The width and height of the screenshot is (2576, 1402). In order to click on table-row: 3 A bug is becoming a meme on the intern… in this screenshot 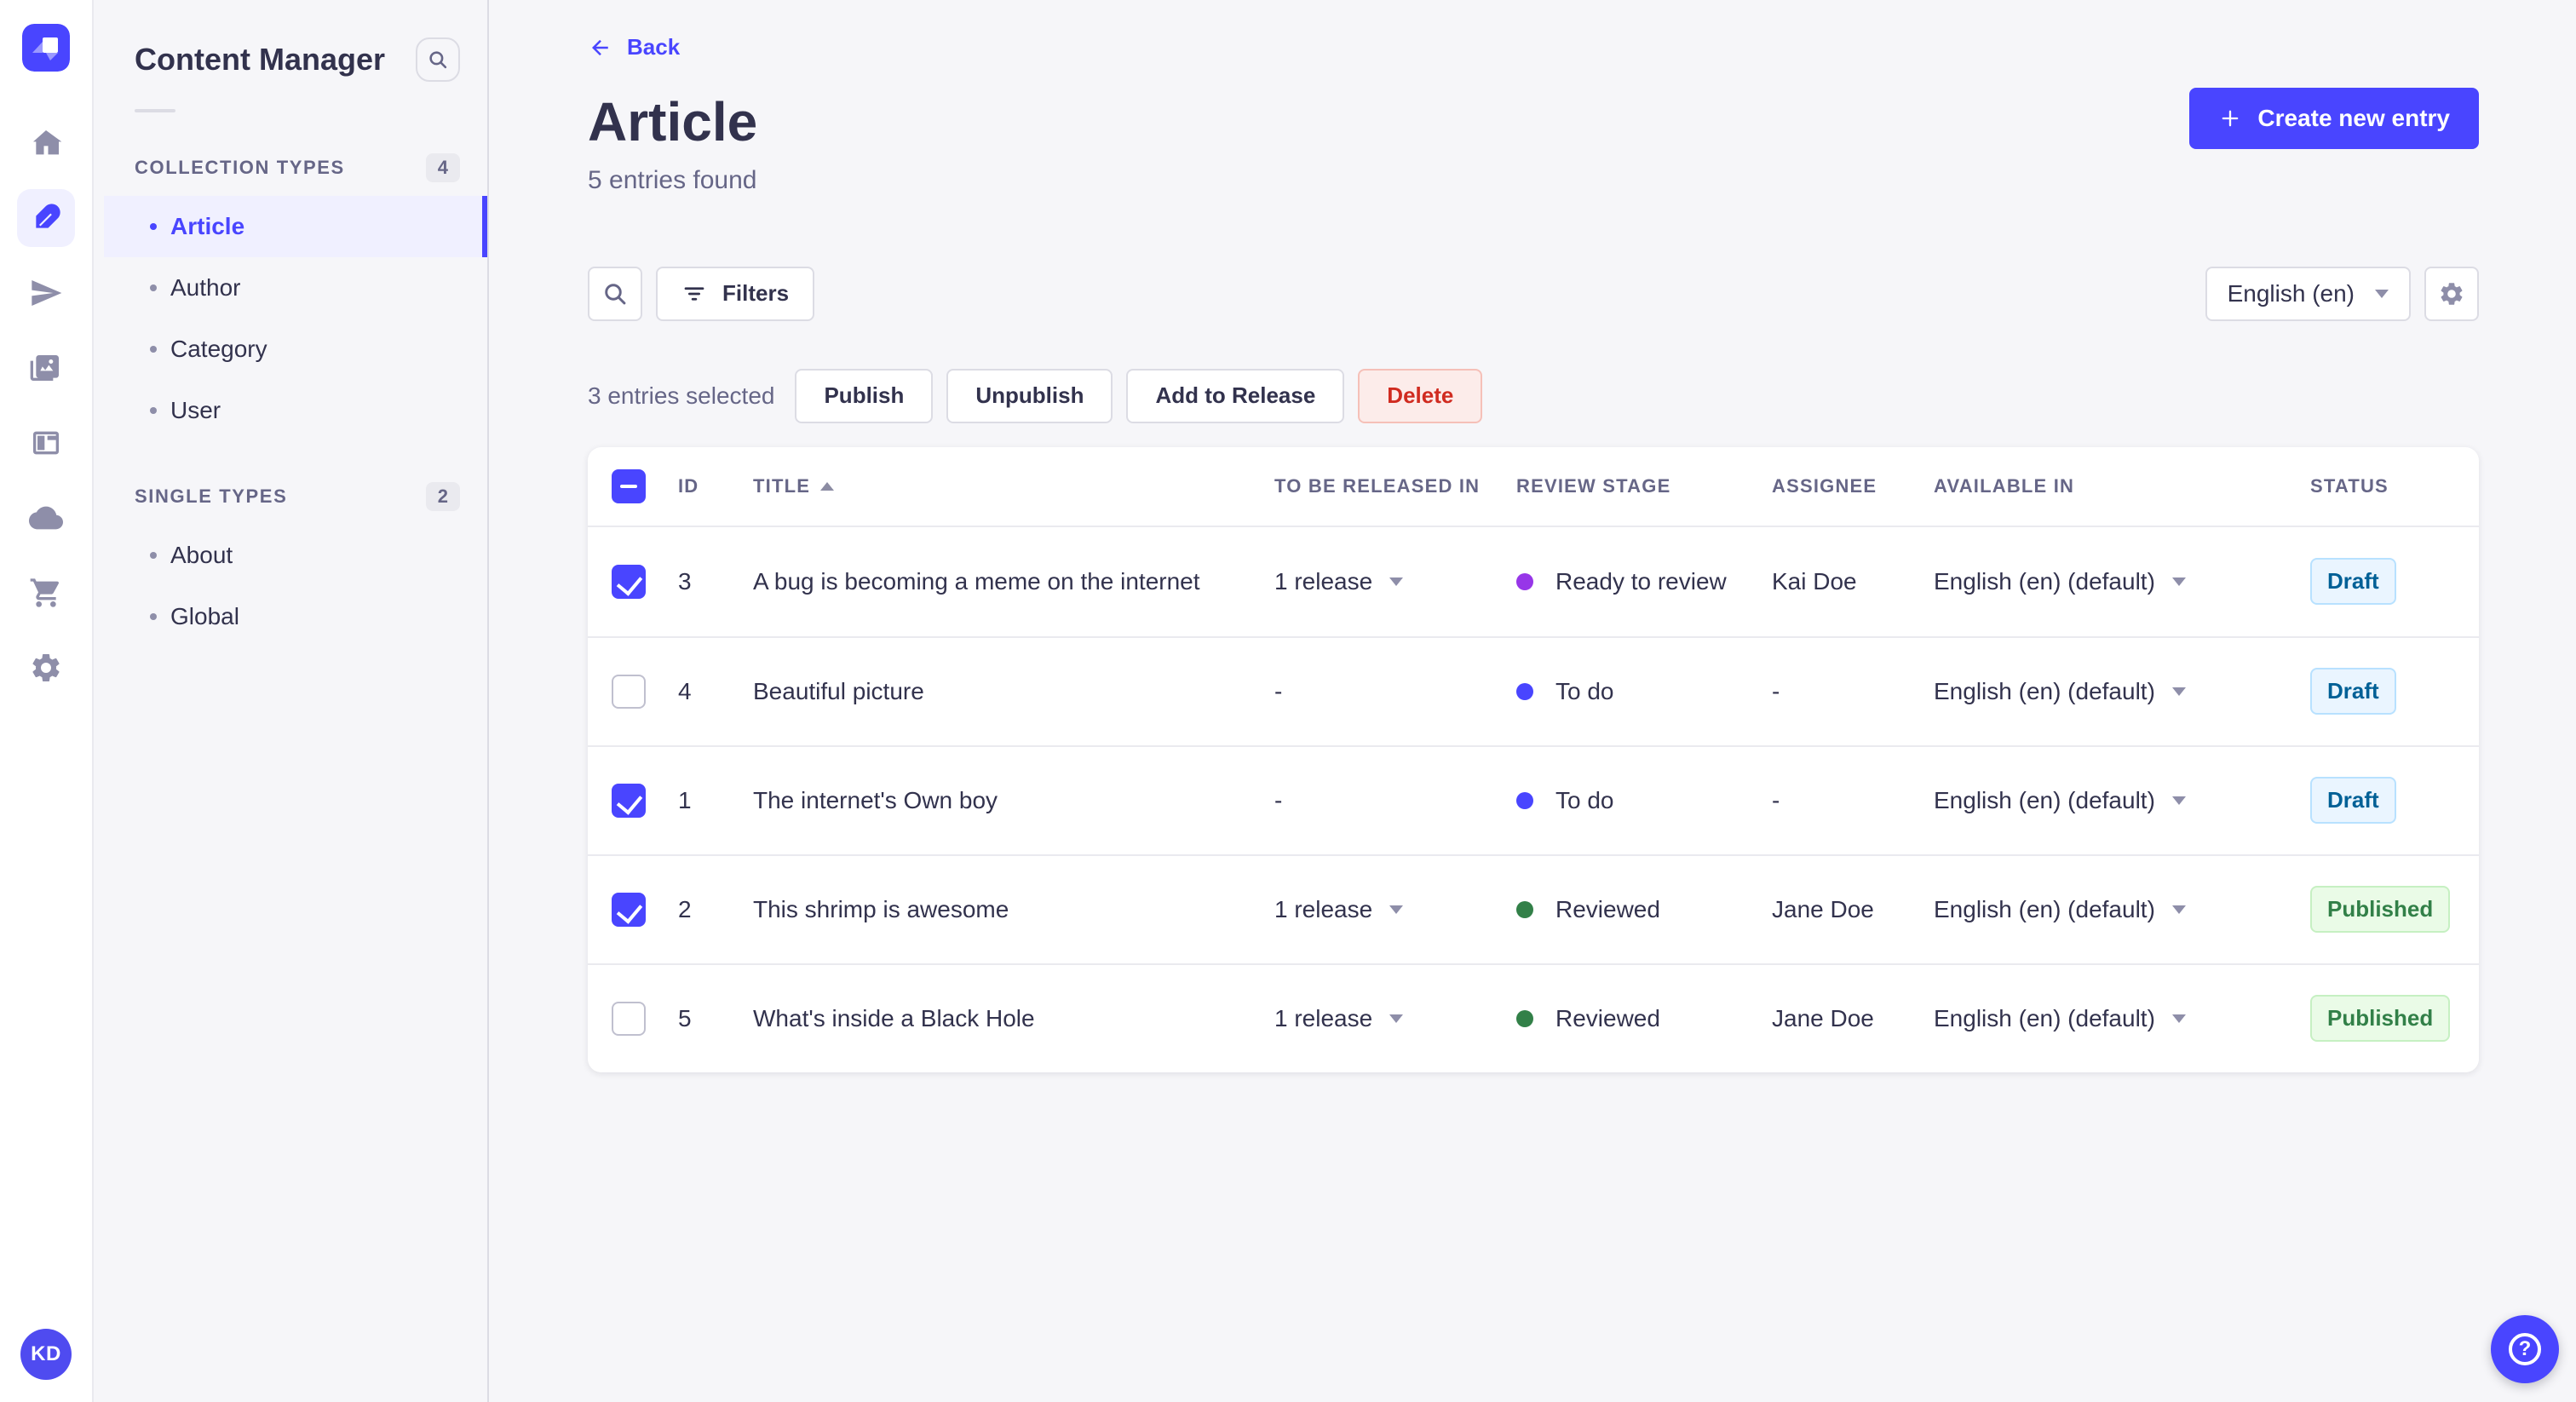, I will do `click(1534, 581)`.